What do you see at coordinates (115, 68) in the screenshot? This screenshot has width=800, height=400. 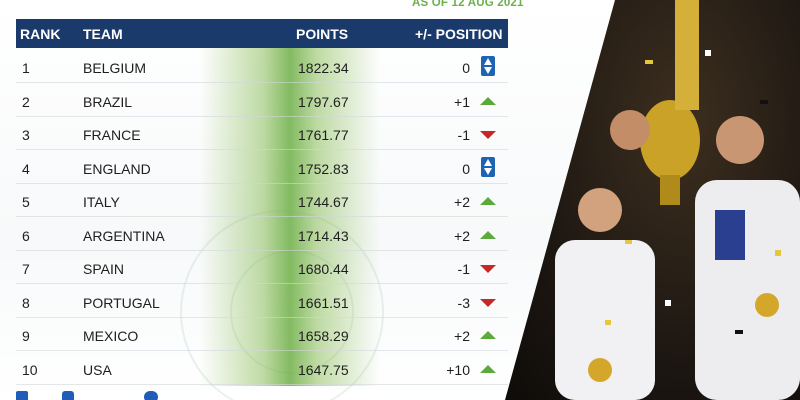 I see `team-cell: BELGIUM` at bounding box center [115, 68].